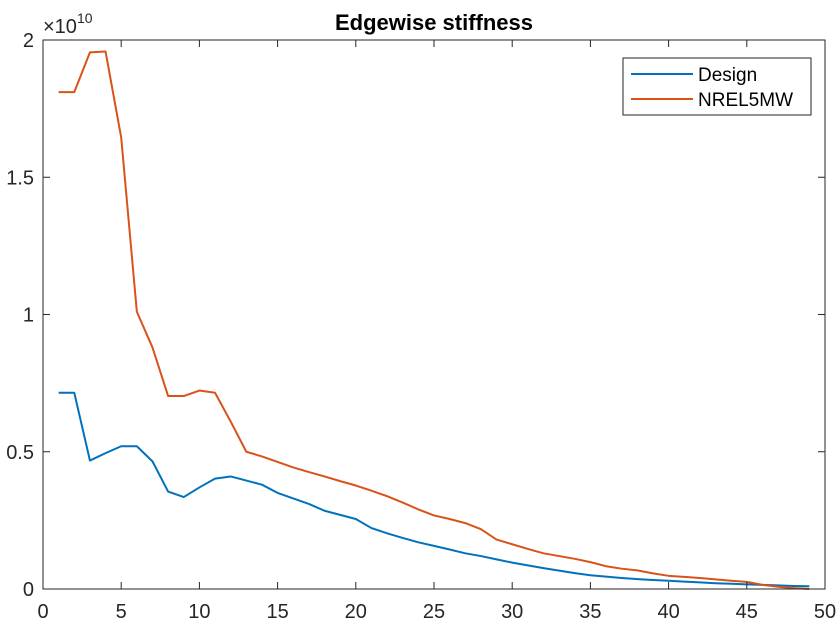  What do you see at coordinates (434, 612) in the screenshot?
I see `x-tick-label: 25` at bounding box center [434, 612].